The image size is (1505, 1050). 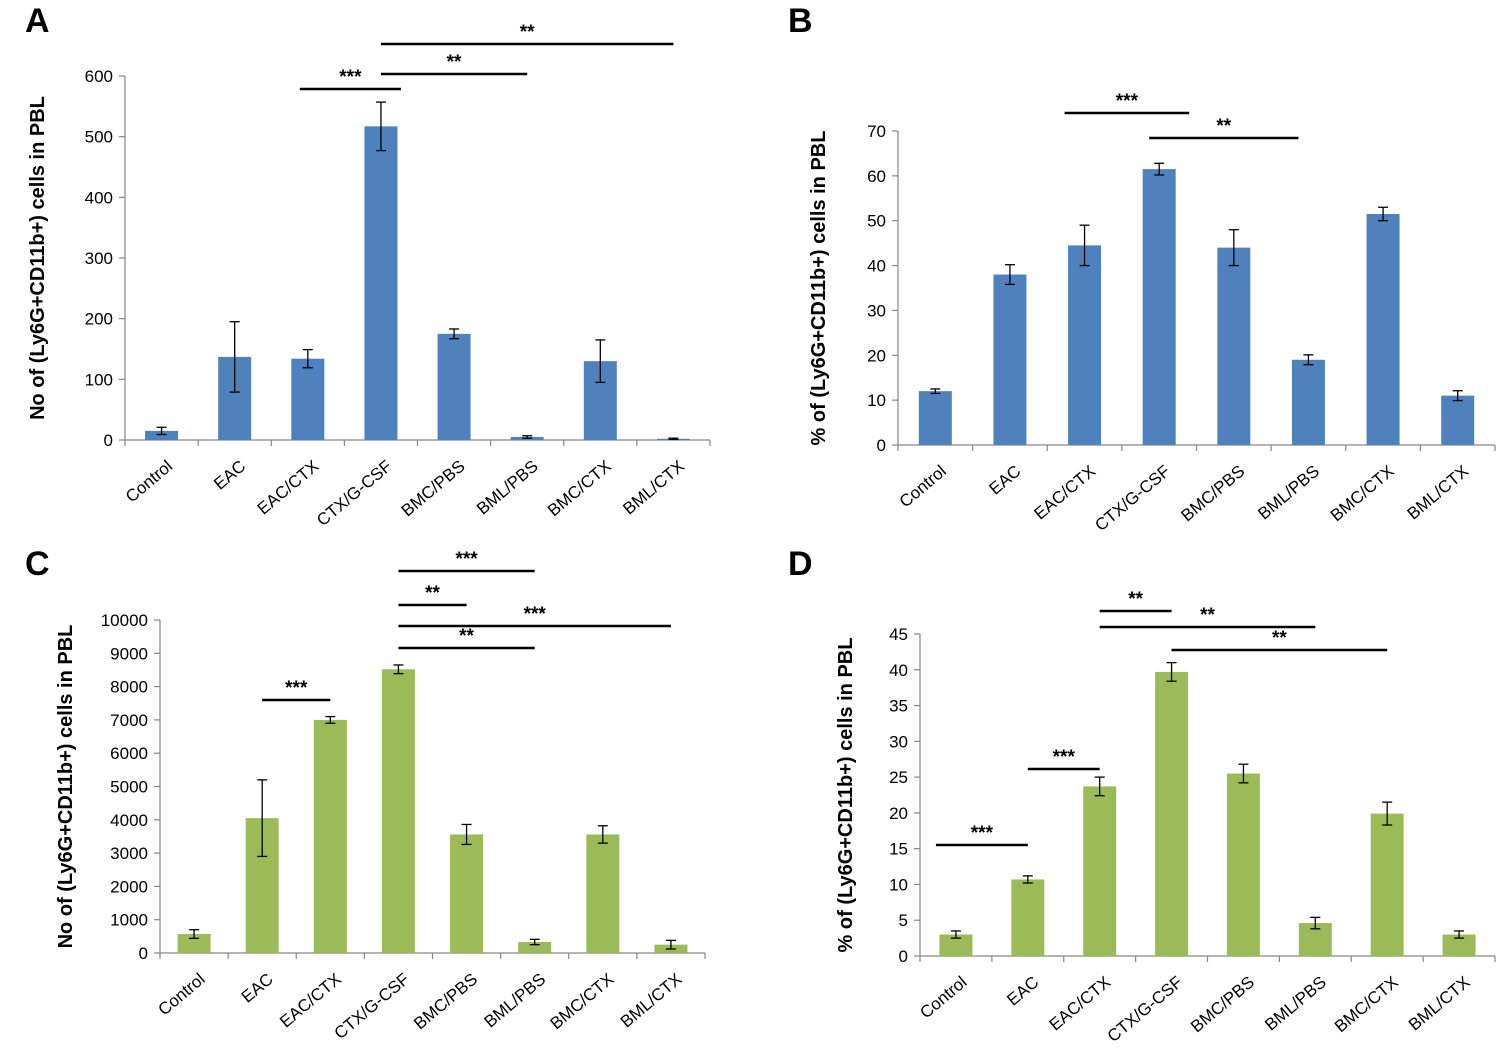 I want to click on y-tick-label: 5, so click(x=903, y=920).